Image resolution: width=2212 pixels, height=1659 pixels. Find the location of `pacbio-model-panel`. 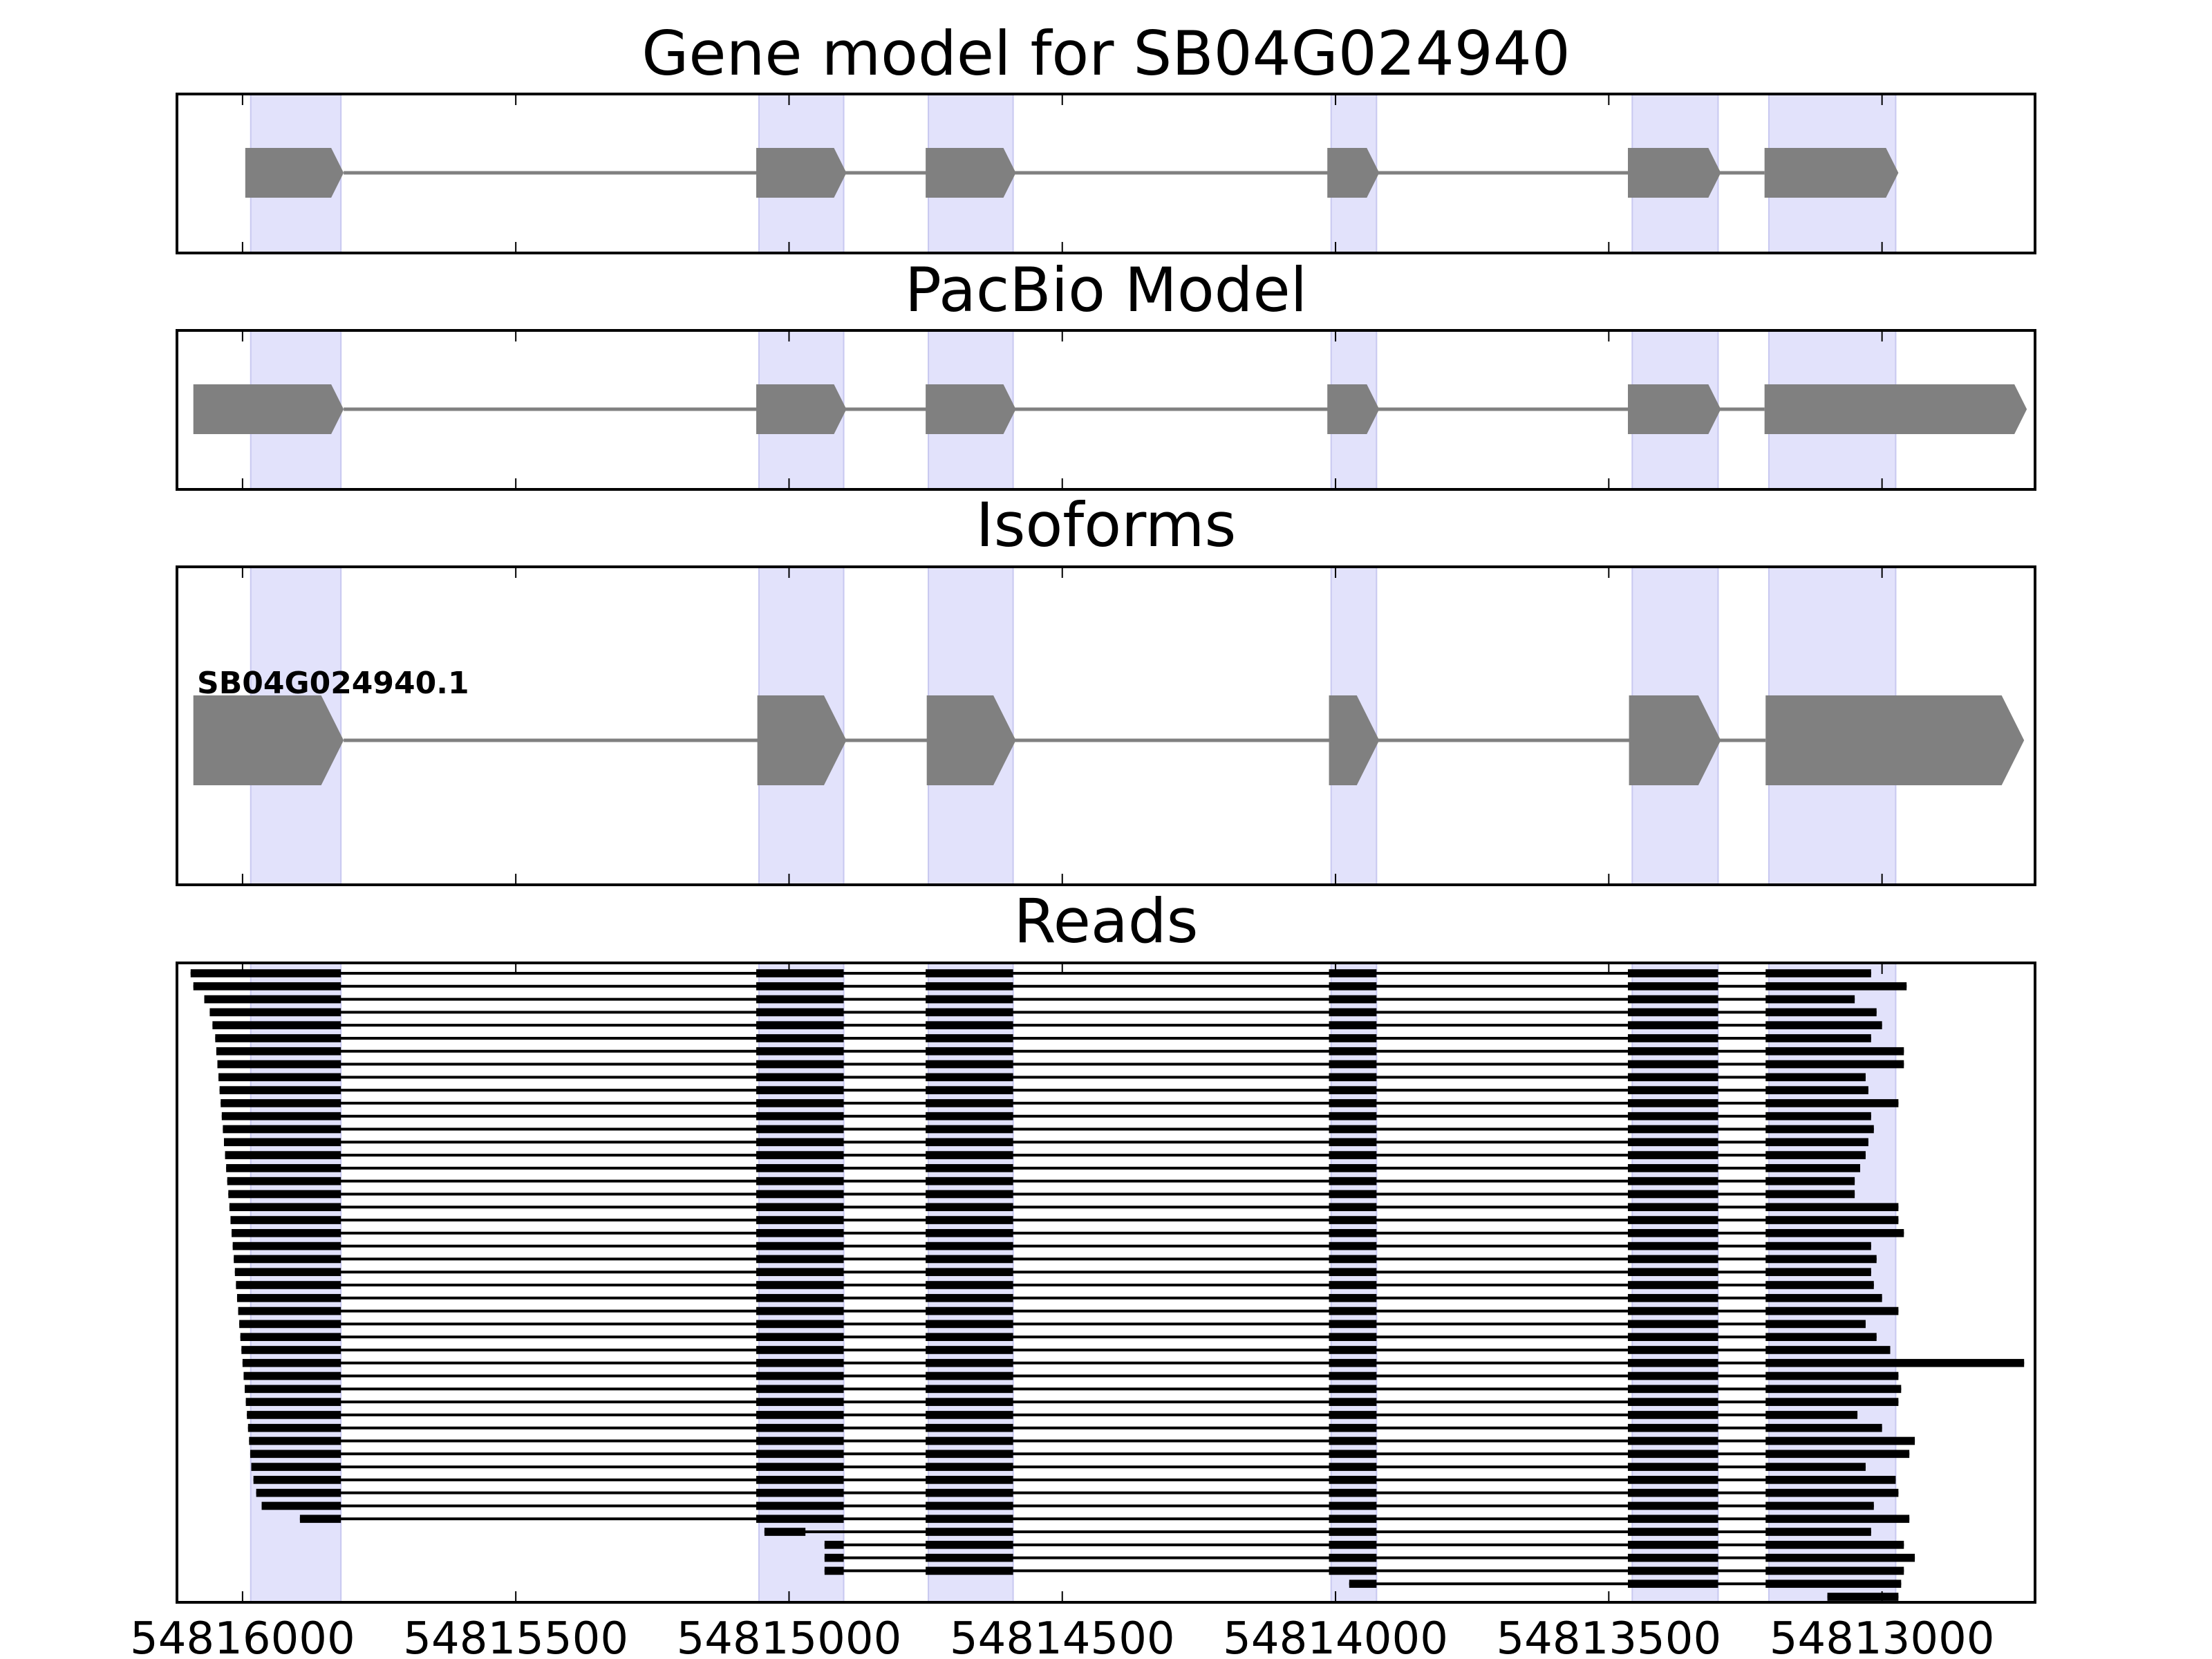

pacbio-model-panel is located at coordinates (1106, 410).